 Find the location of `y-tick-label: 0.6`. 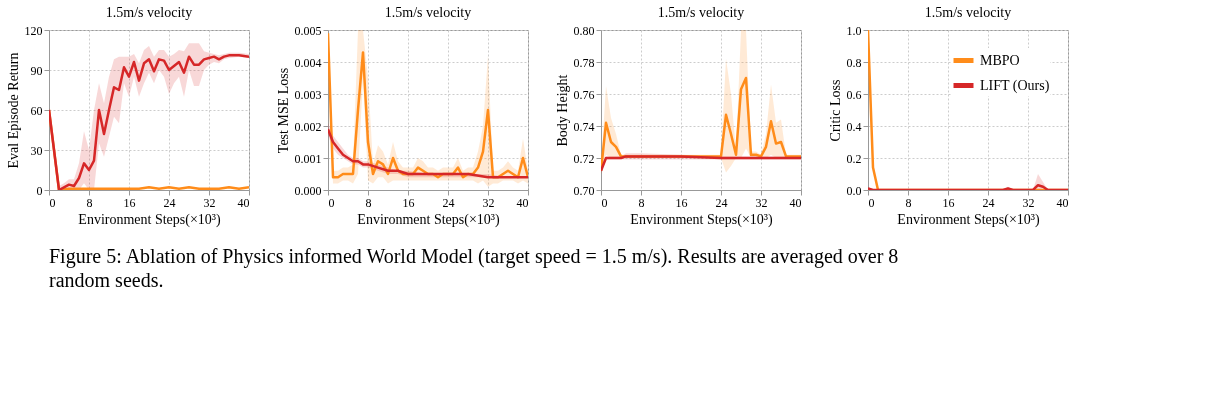

y-tick-label: 0.6 is located at coordinates (854, 94).